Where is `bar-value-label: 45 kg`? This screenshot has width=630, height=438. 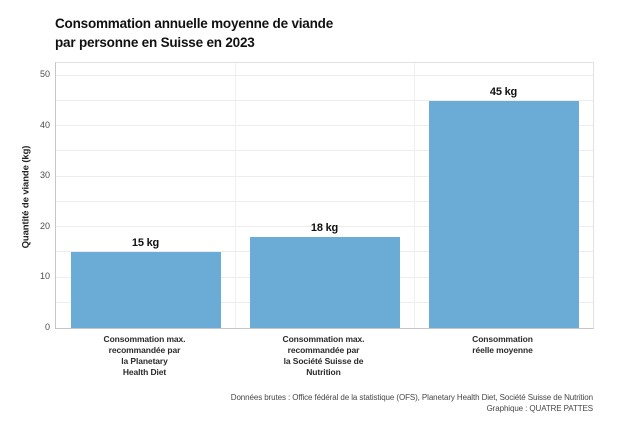
bar-value-label: 45 kg is located at coordinates (503, 91).